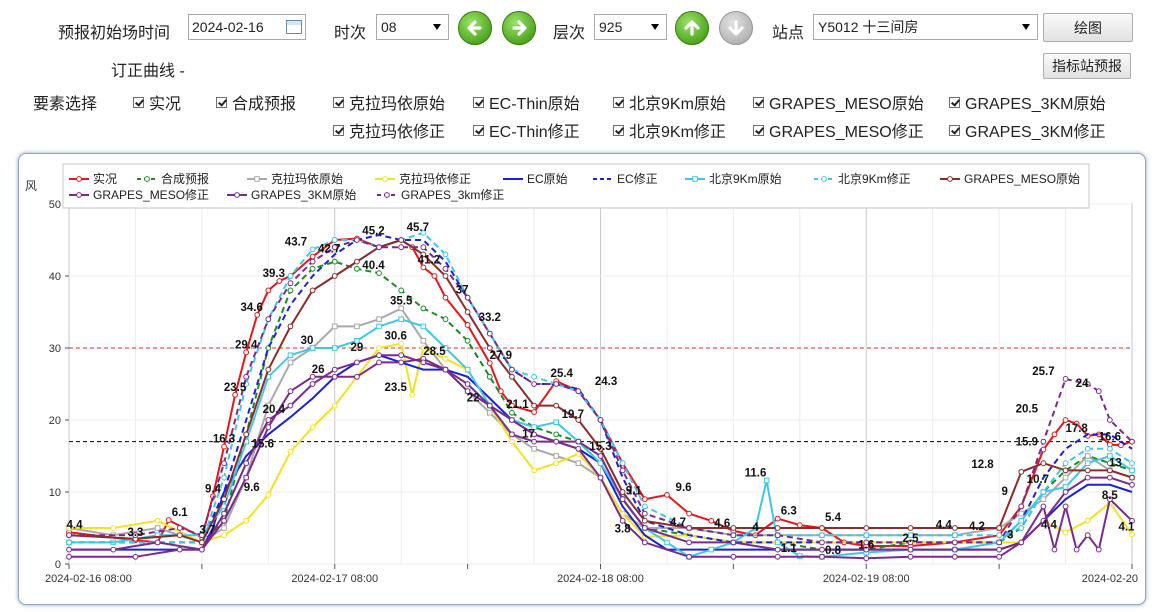 The width and height of the screenshot is (1158, 612). What do you see at coordinates (389, 102) in the screenshot?
I see `checkbox-karamay-raw: 克拉玛依原始` at bounding box center [389, 102].